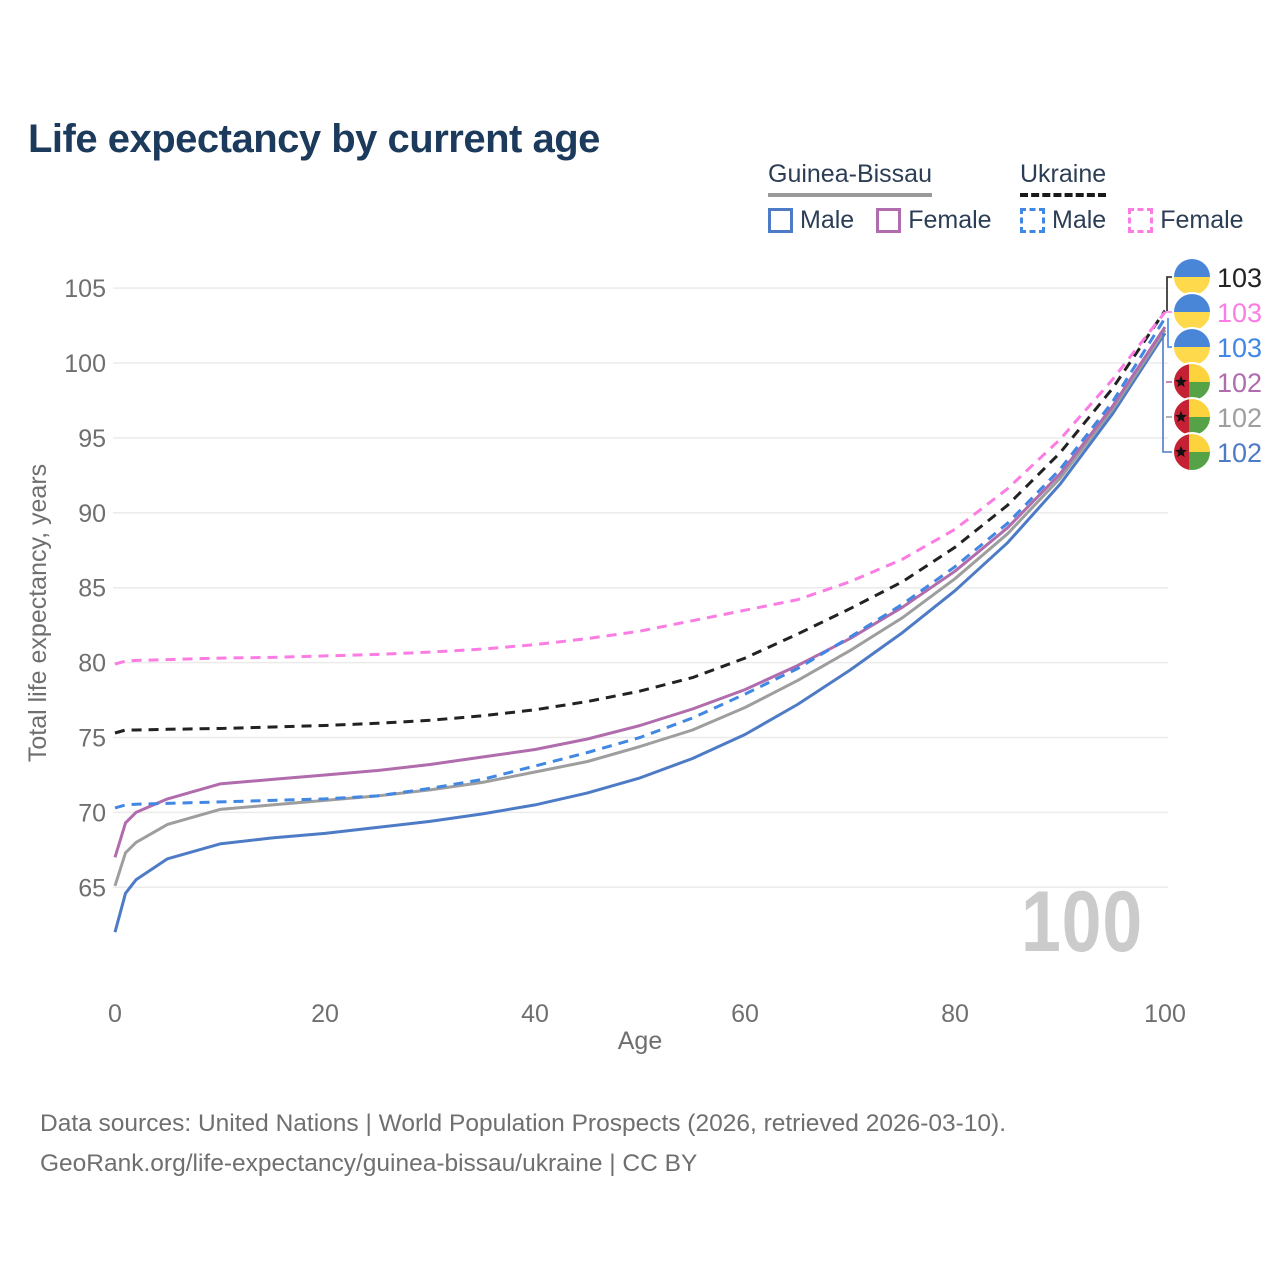 This screenshot has width=1280, height=1280. I want to click on end-label-connector, so click(1169, 393).